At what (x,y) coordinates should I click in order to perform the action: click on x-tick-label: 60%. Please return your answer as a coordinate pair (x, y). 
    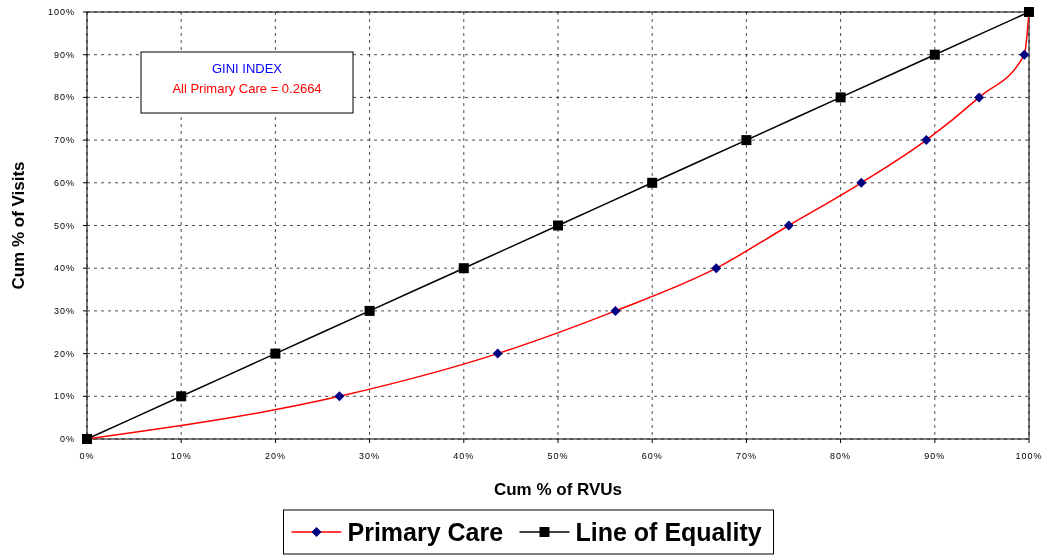
    Looking at the image, I should click on (652, 456).